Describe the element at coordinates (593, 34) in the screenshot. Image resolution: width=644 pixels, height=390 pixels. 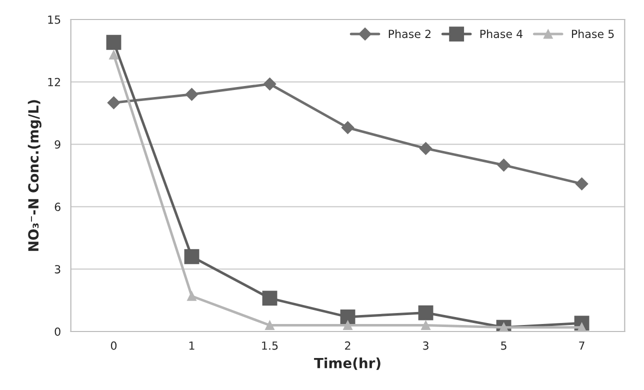
I see `legend-label: Phase 5` at that location.